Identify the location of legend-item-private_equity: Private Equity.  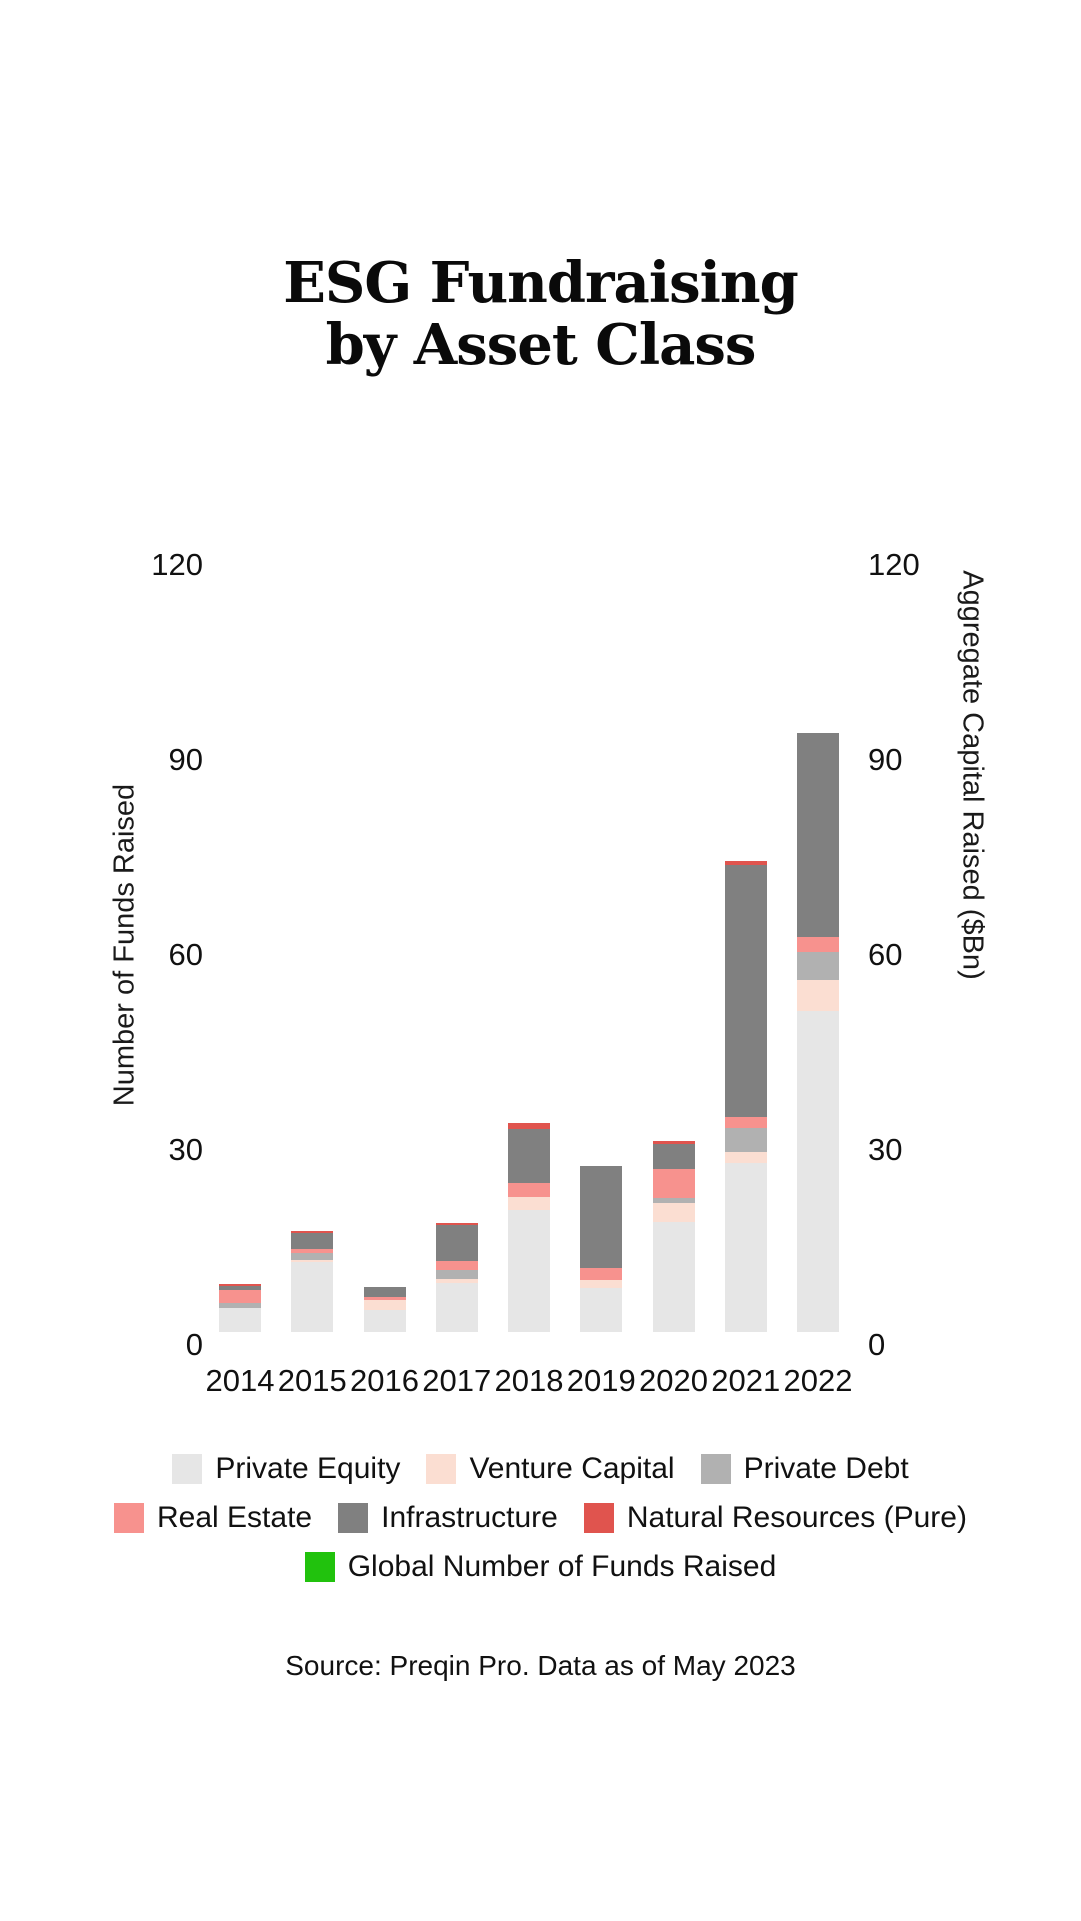
(286, 1469).